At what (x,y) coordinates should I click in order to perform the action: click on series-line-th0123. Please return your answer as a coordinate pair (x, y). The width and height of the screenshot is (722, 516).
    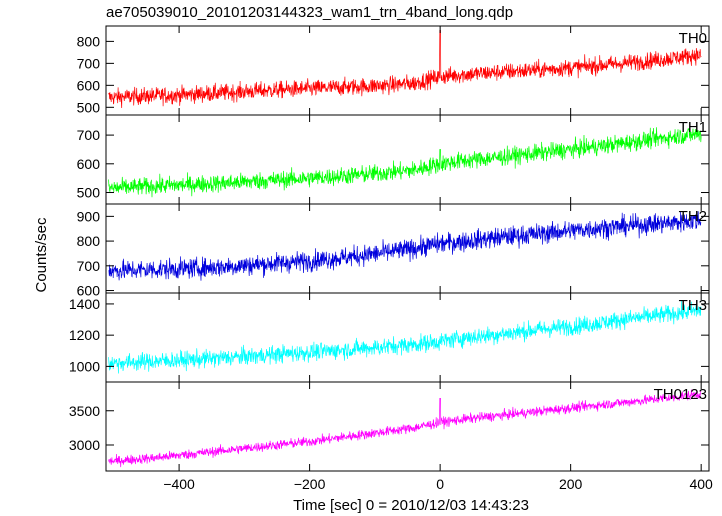
    Looking at the image, I should click on (405, 428).